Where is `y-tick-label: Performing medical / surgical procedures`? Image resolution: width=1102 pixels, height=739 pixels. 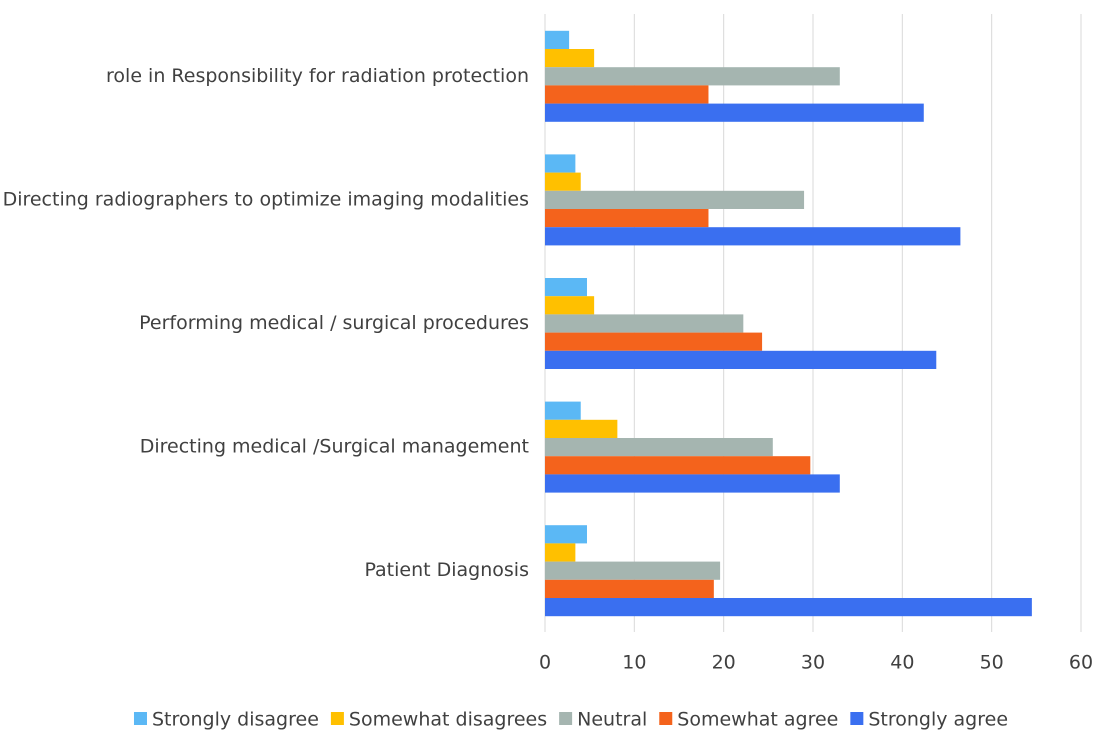
y-tick-label: Performing medical / surgical procedures is located at coordinates (334, 323).